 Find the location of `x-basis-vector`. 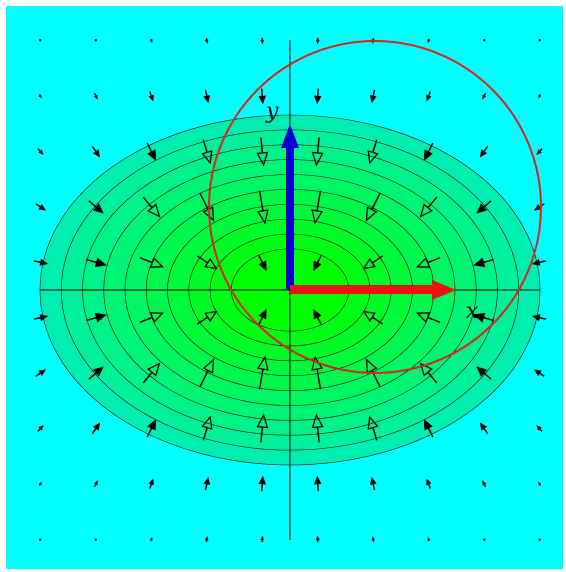

x-basis-vector is located at coordinates (373, 290).